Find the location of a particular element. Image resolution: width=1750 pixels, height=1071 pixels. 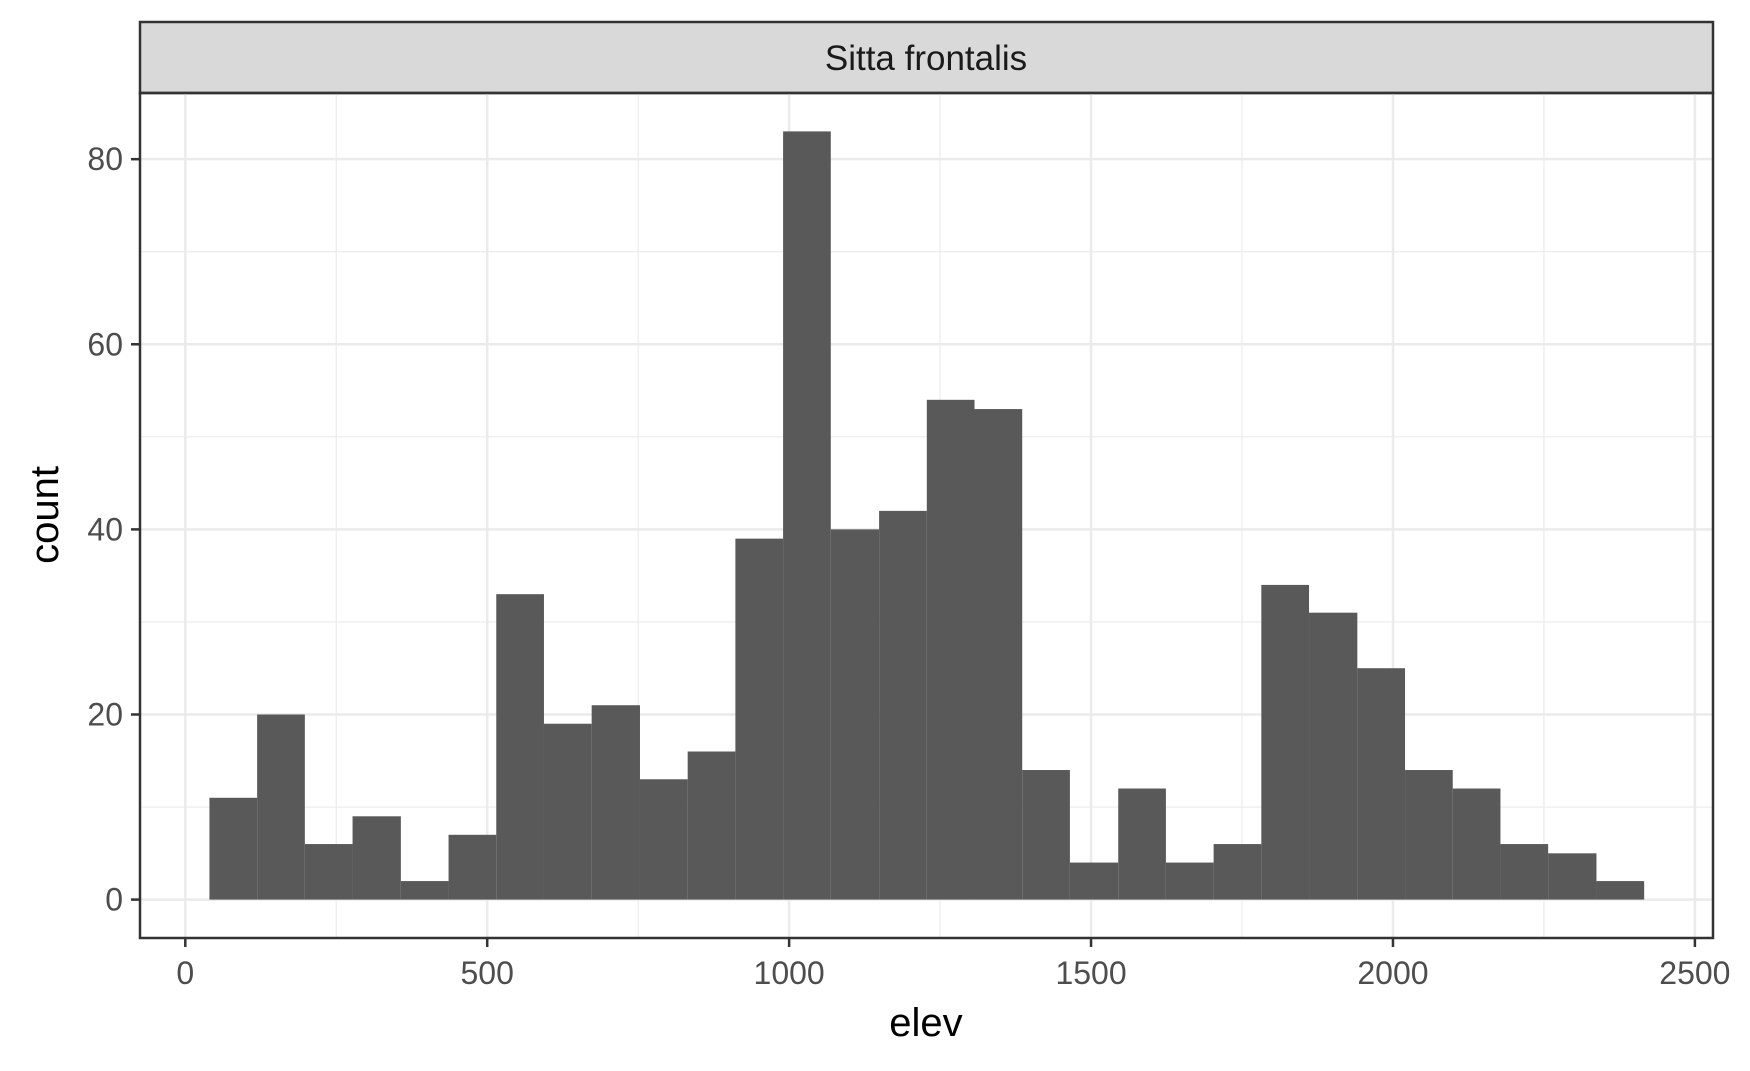

y-axis: 0 20 40 60 80 is located at coordinates (113, 529).